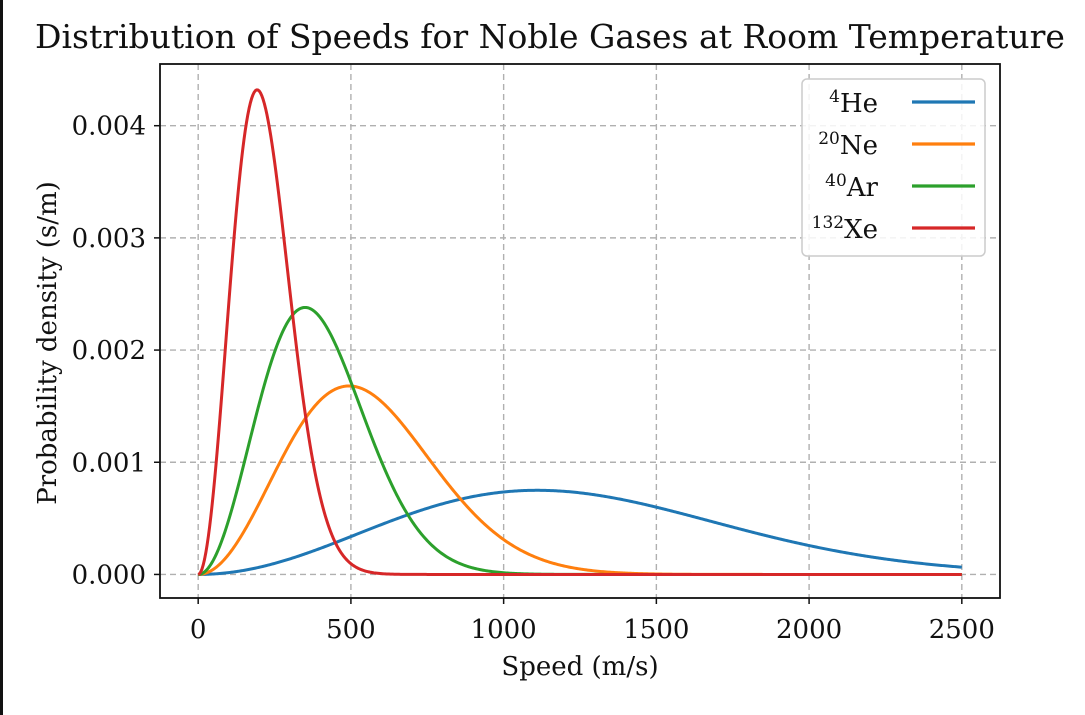  I want to click on x-tick-label: 0, so click(198, 630).